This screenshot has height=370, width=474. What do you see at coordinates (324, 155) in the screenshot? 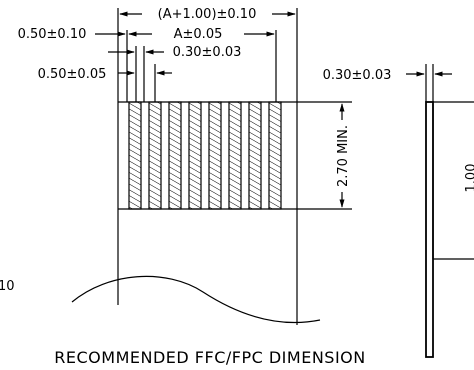
I see `contact-length-dimension: 2.70 MIN.` at bounding box center [324, 155].